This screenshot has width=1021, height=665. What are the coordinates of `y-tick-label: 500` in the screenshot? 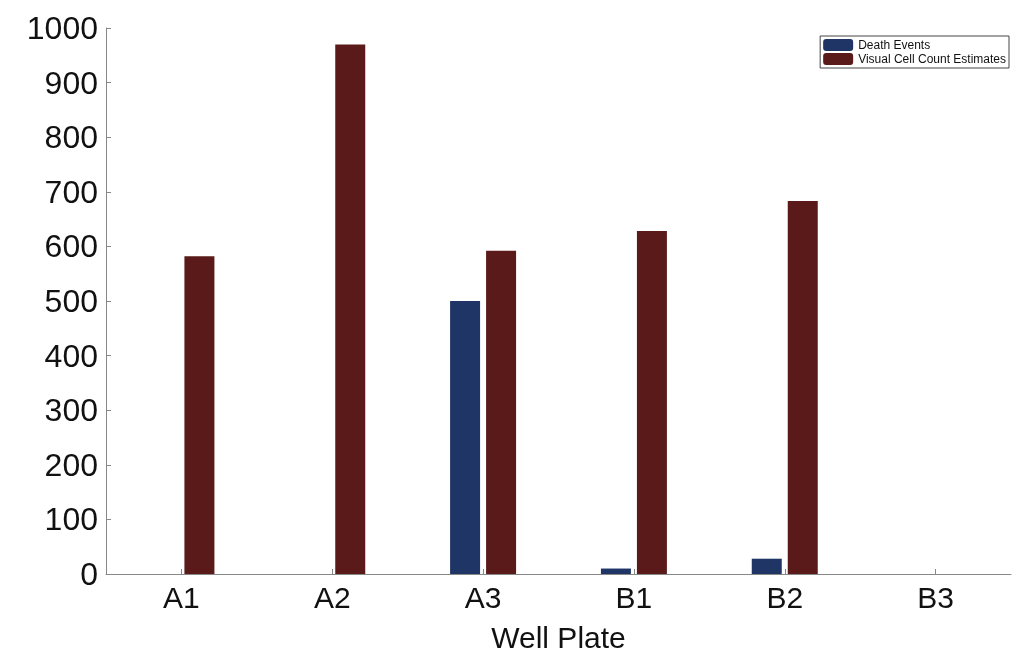 It's located at (71, 301).